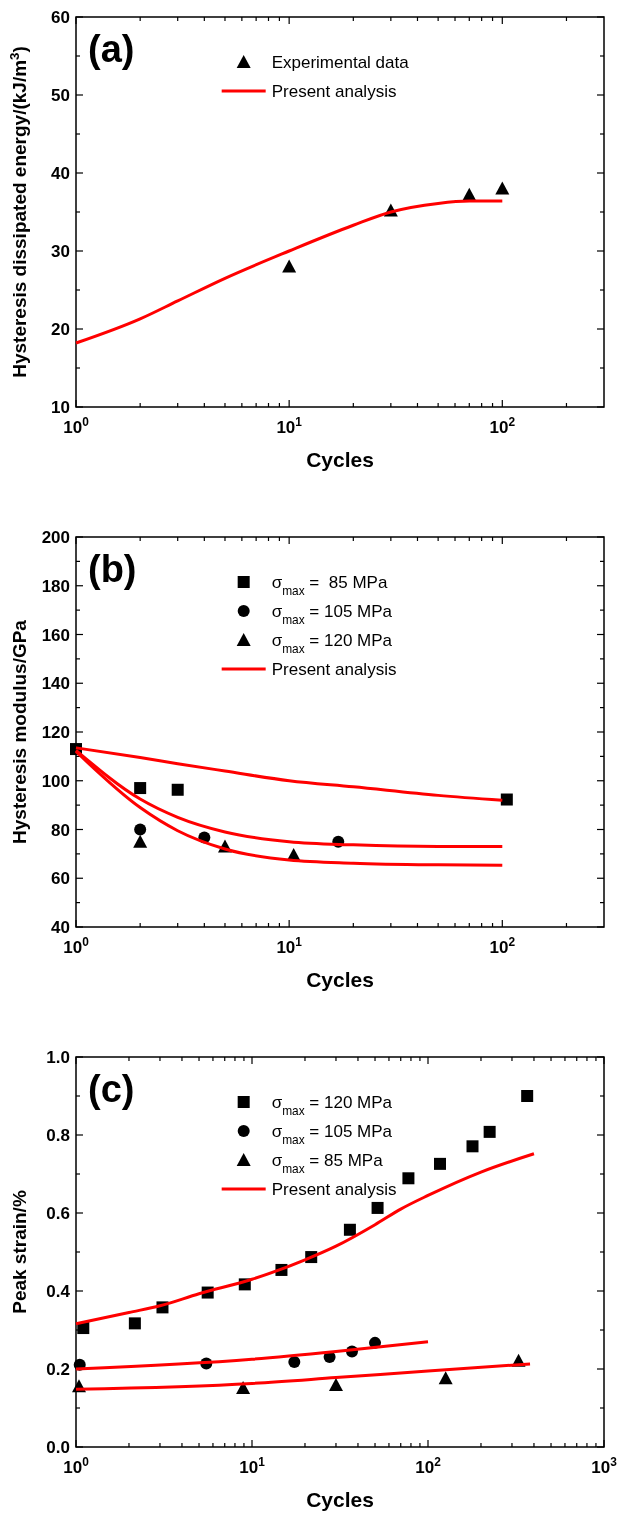  I want to click on y-tick-label: 120, so click(55, 732).